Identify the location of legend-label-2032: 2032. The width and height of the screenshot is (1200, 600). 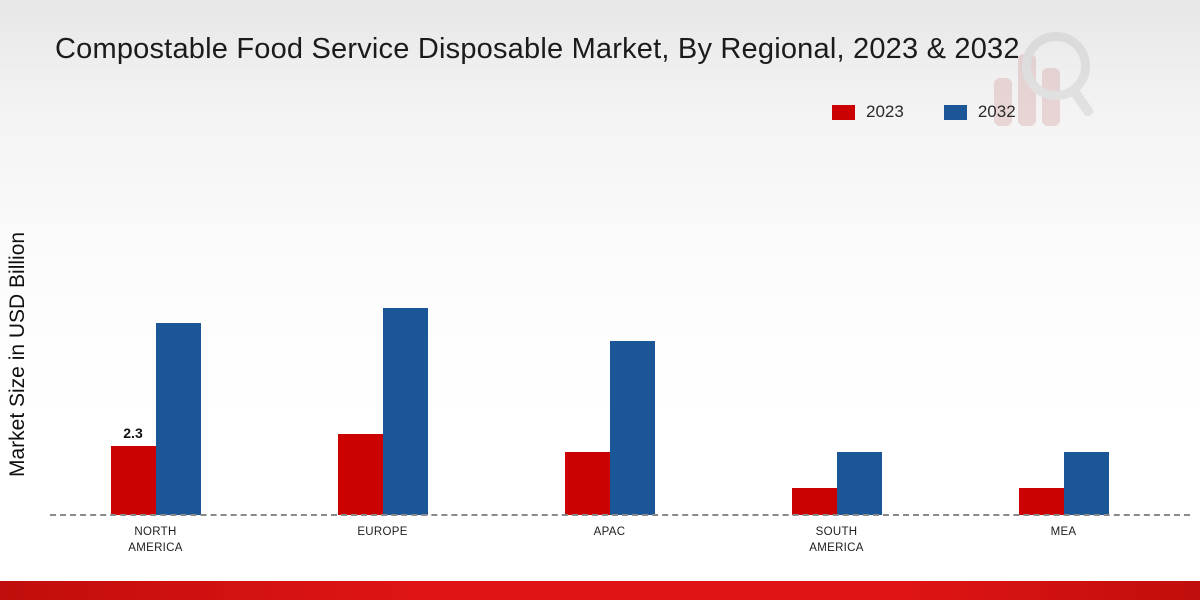
(996, 111).